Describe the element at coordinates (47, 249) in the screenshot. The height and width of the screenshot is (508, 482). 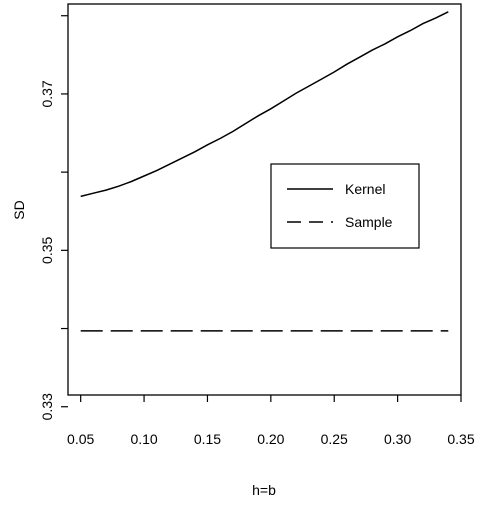
I see `y-tick-label: 0.35` at that location.